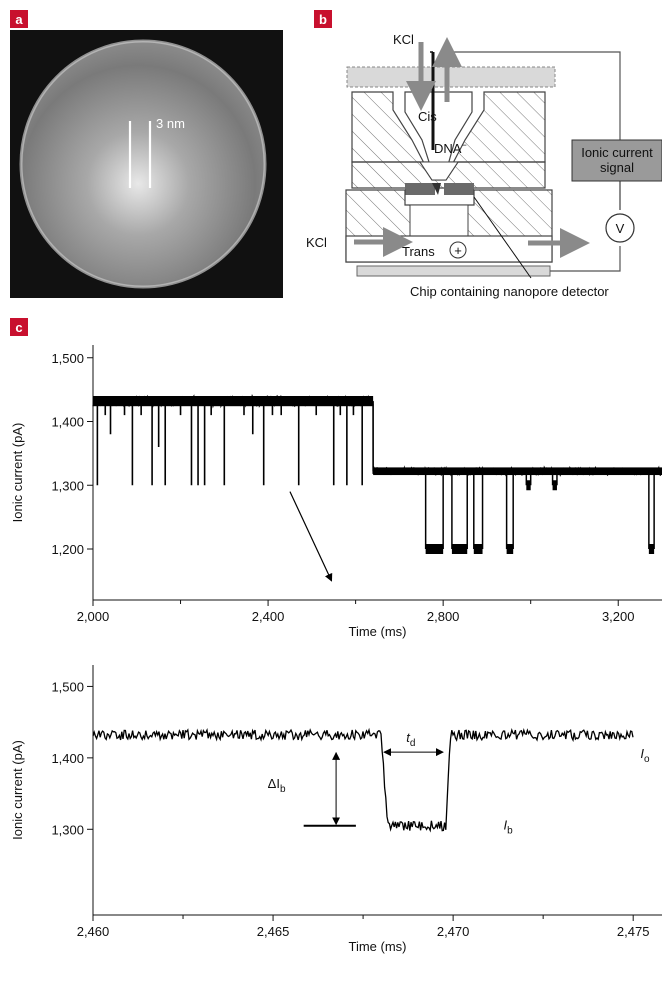 This screenshot has width=662, height=983. I want to click on panel-a: a 3 nm, so click(146, 154).